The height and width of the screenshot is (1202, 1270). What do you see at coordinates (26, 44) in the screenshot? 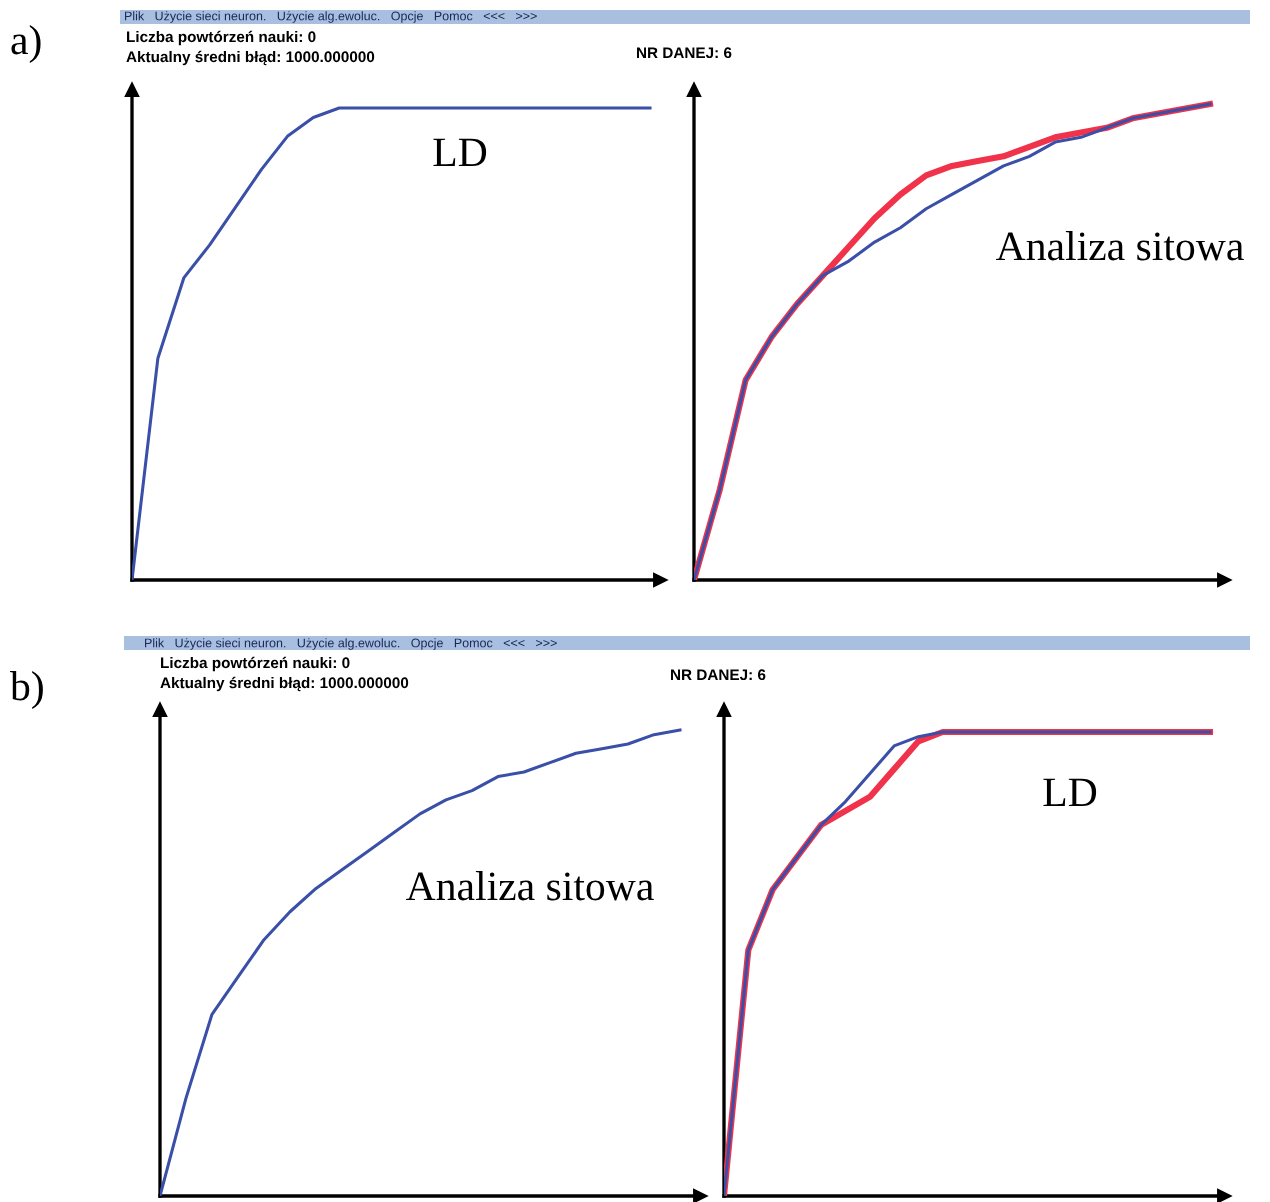
I see `text: a)` at bounding box center [26, 44].